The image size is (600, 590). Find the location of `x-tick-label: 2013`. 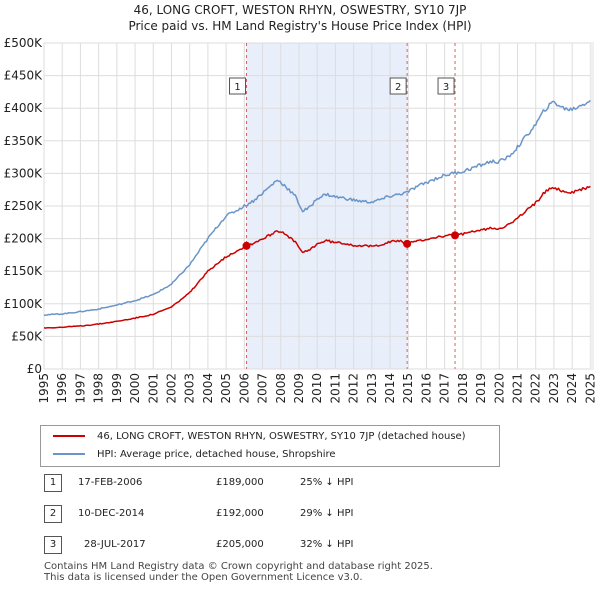

x-tick-label: 2013 is located at coordinates (372, 388).